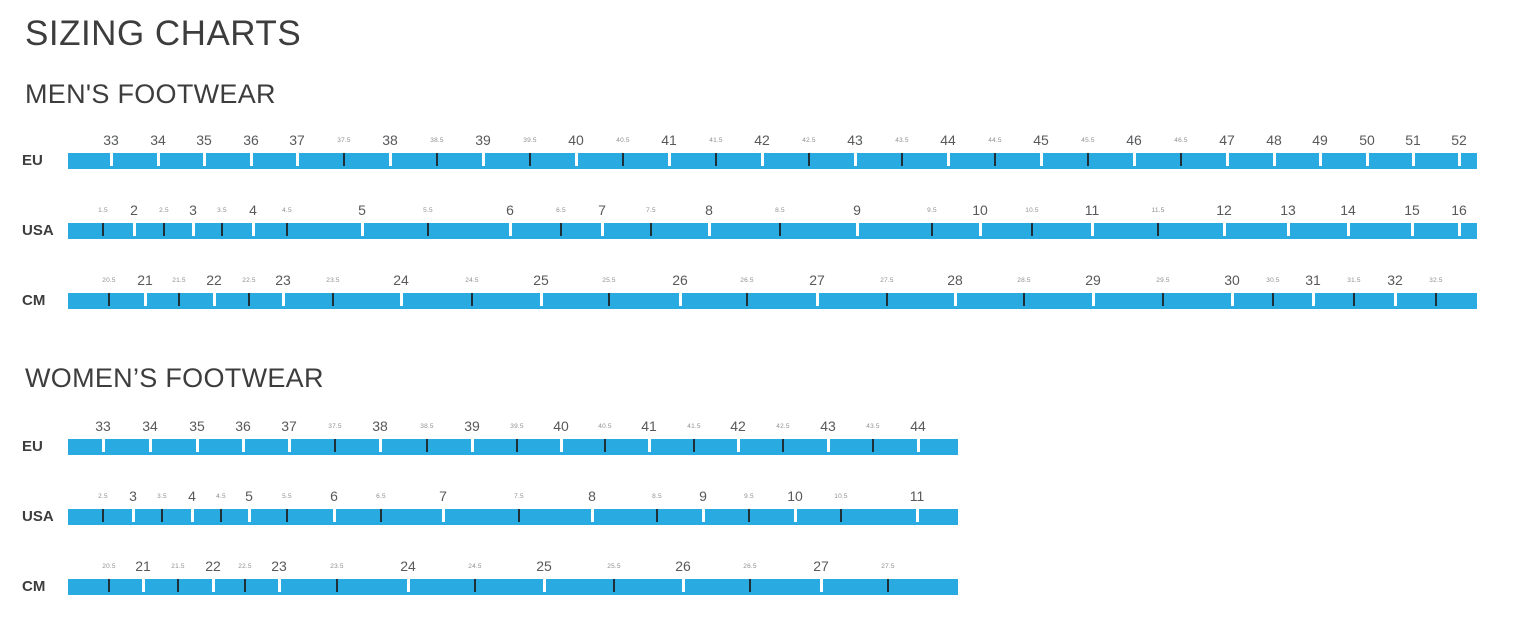  I want to click on size-tick-40: 40, so click(576, 149).